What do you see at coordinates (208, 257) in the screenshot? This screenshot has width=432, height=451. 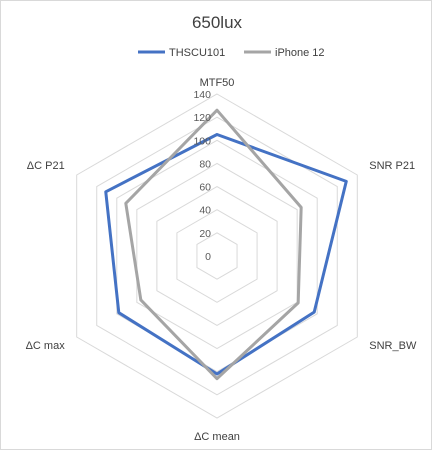 I see `tick-label: 0` at bounding box center [208, 257].